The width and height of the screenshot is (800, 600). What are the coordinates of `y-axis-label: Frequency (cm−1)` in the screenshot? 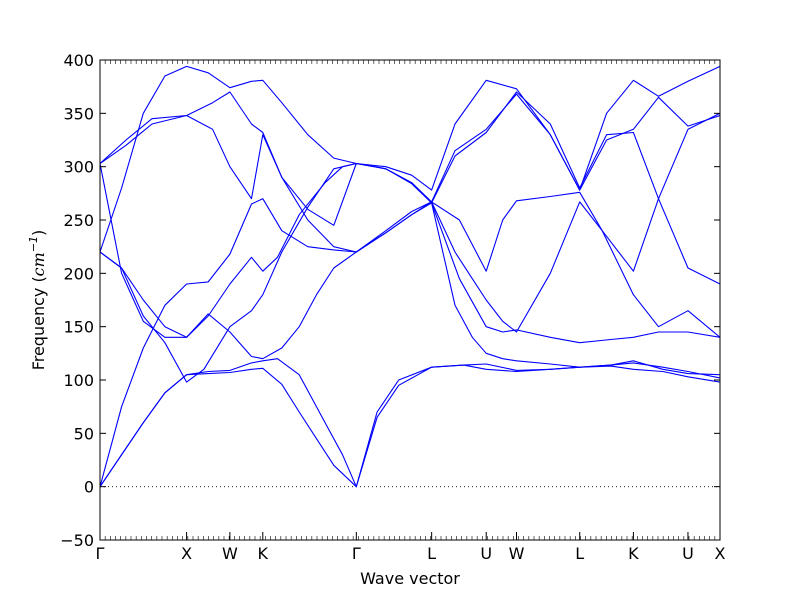 It's located at (37, 300).